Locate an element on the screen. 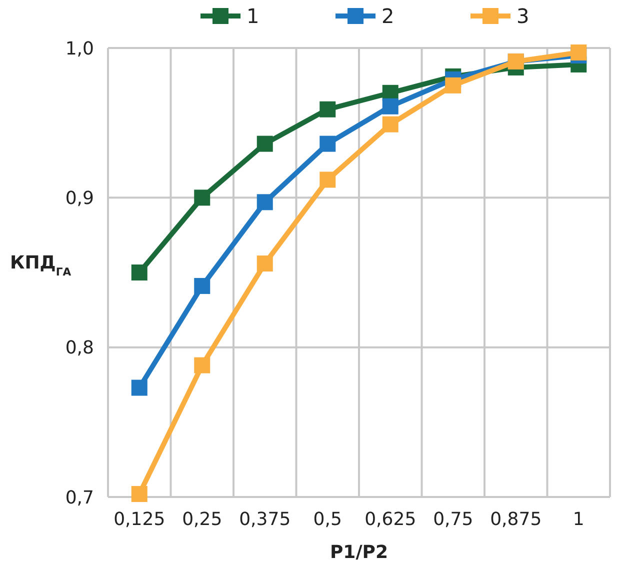 The width and height of the screenshot is (626, 572). y-tick-label: 0,7 is located at coordinates (79, 497).